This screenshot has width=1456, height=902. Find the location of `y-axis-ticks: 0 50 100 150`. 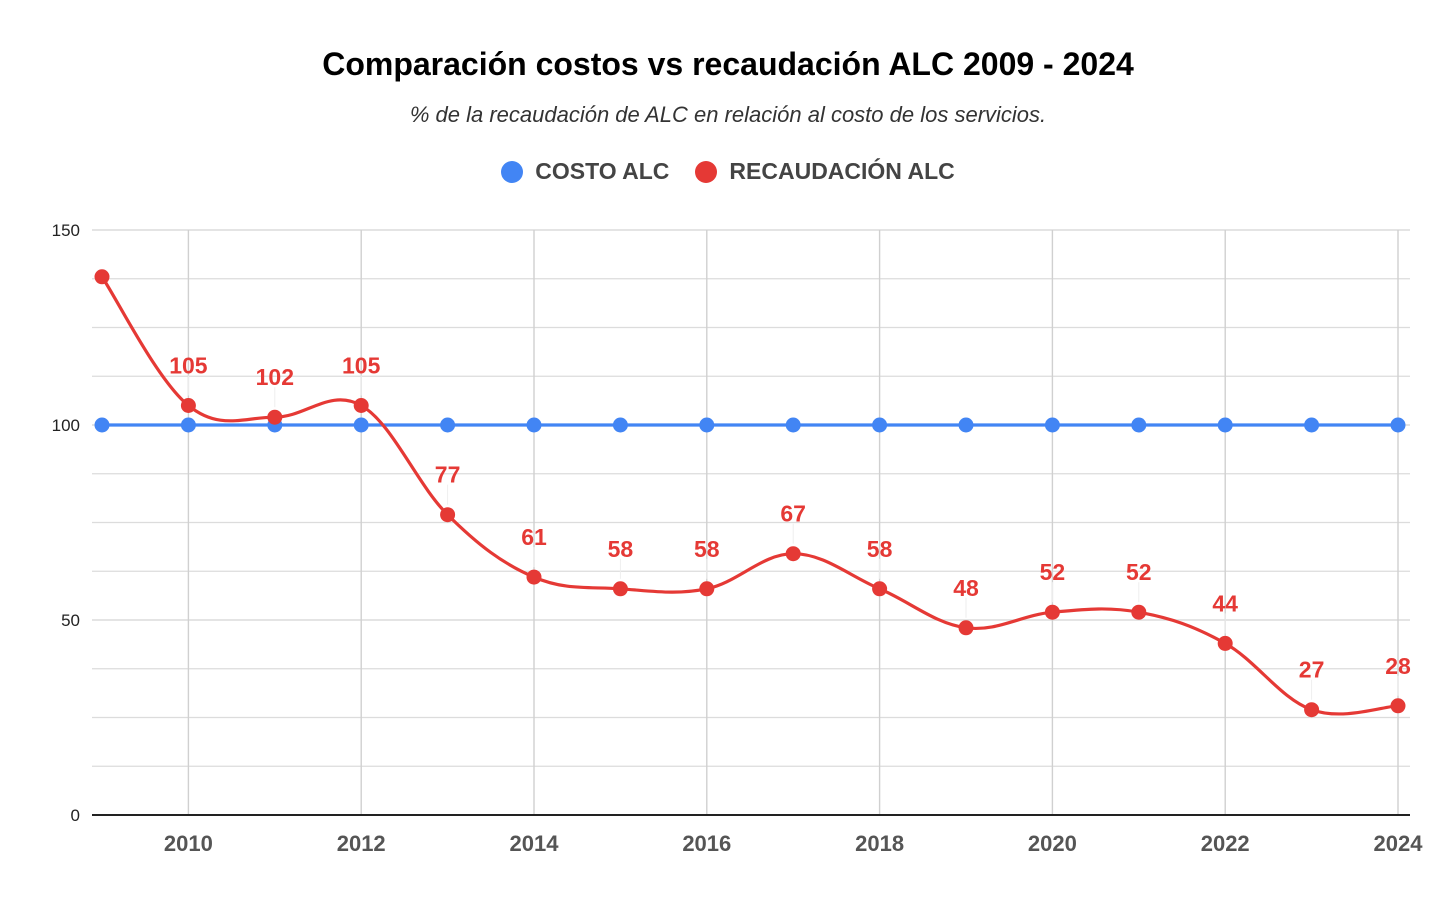

y-axis-ticks: 0 50 100 150 is located at coordinates (66, 523).